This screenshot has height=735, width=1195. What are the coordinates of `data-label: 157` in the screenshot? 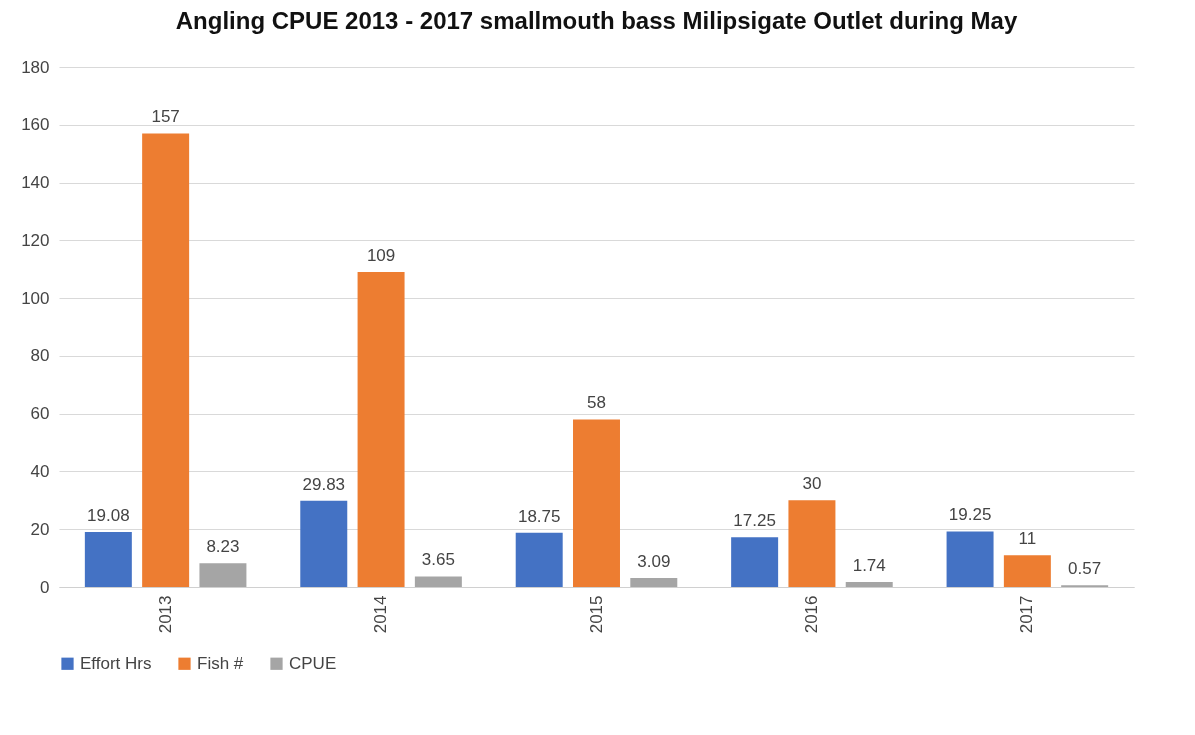 It's located at (165, 117).